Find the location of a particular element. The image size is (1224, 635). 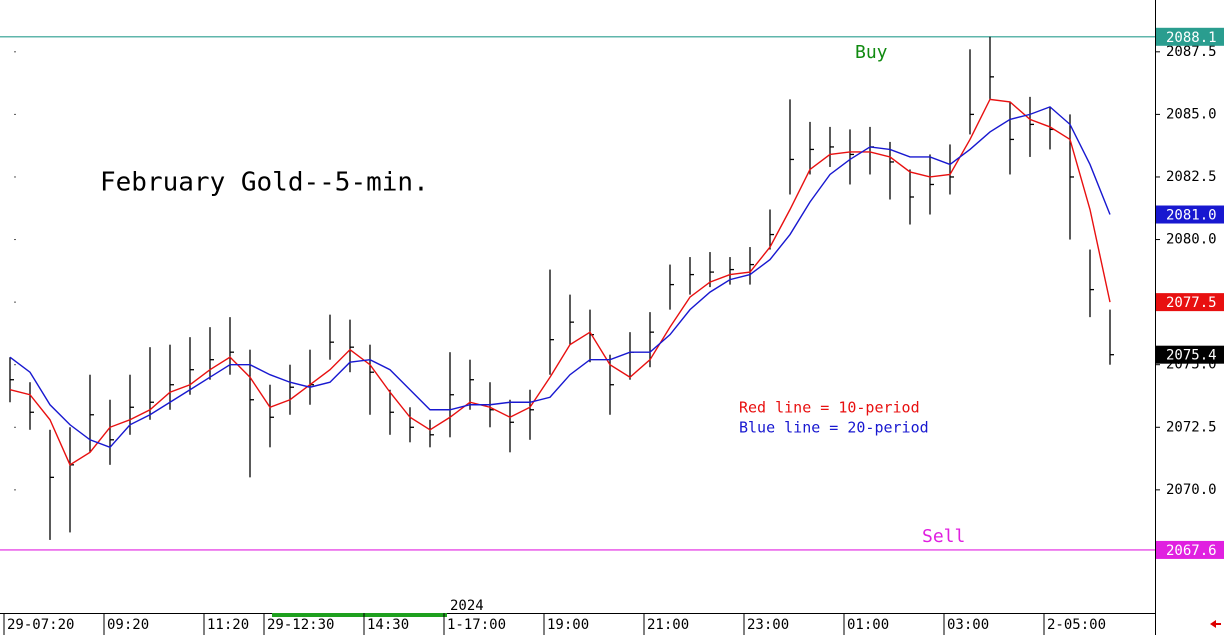

x-tick-label: 2-05:00 is located at coordinates (1076, 625).